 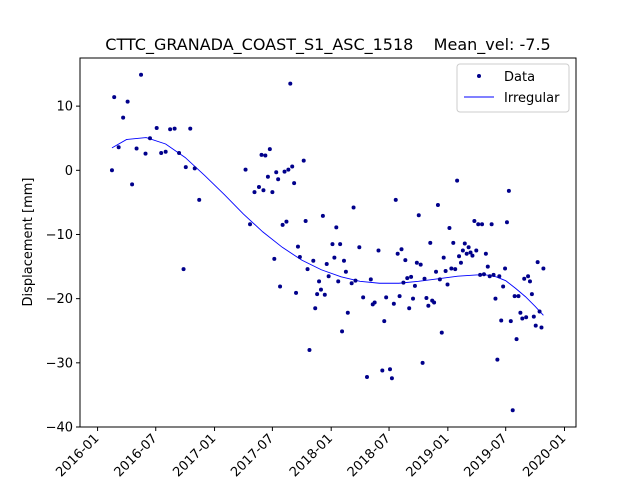 What do you see at coordinates (28, 242) in the screenshot?
I see `y-axis-label: Displacement [mm]` at bounding box center [28, 242].